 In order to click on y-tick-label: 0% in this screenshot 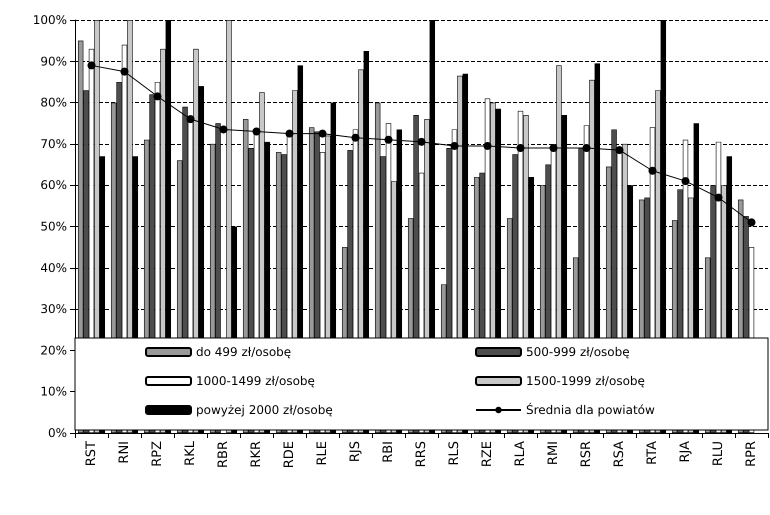, I will do `click(57, 433)`.